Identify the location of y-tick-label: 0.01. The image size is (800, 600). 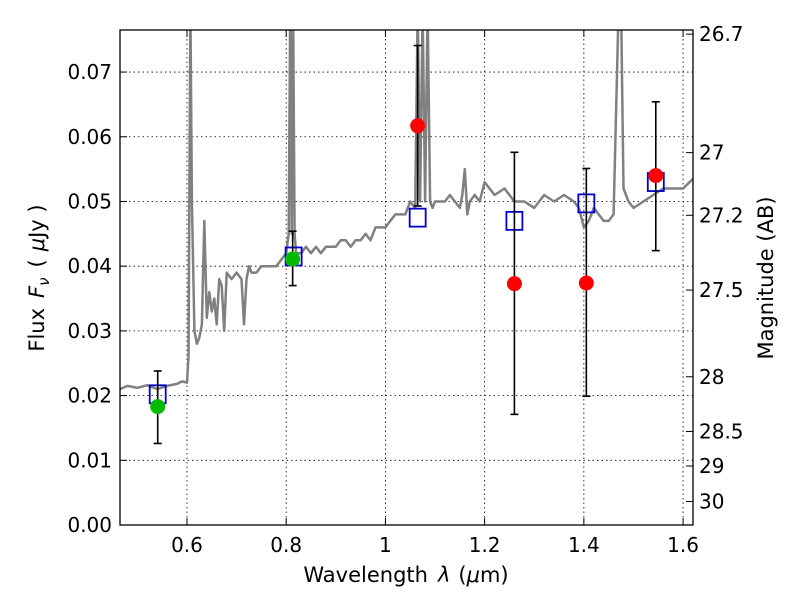
(89, 460).